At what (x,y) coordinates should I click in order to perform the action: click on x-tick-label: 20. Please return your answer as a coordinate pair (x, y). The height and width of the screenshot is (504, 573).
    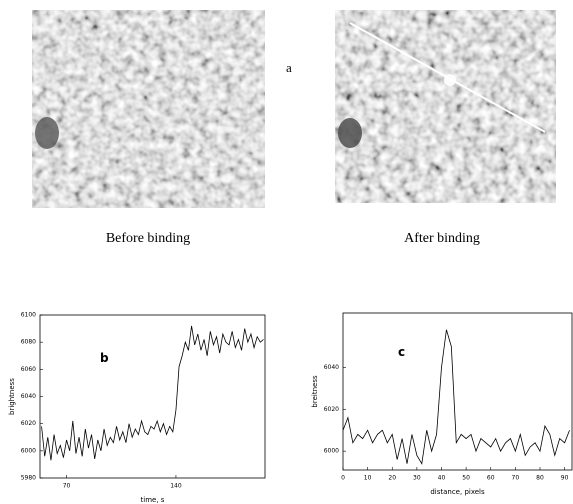
    Looking at the image, I should click on (392, 478).